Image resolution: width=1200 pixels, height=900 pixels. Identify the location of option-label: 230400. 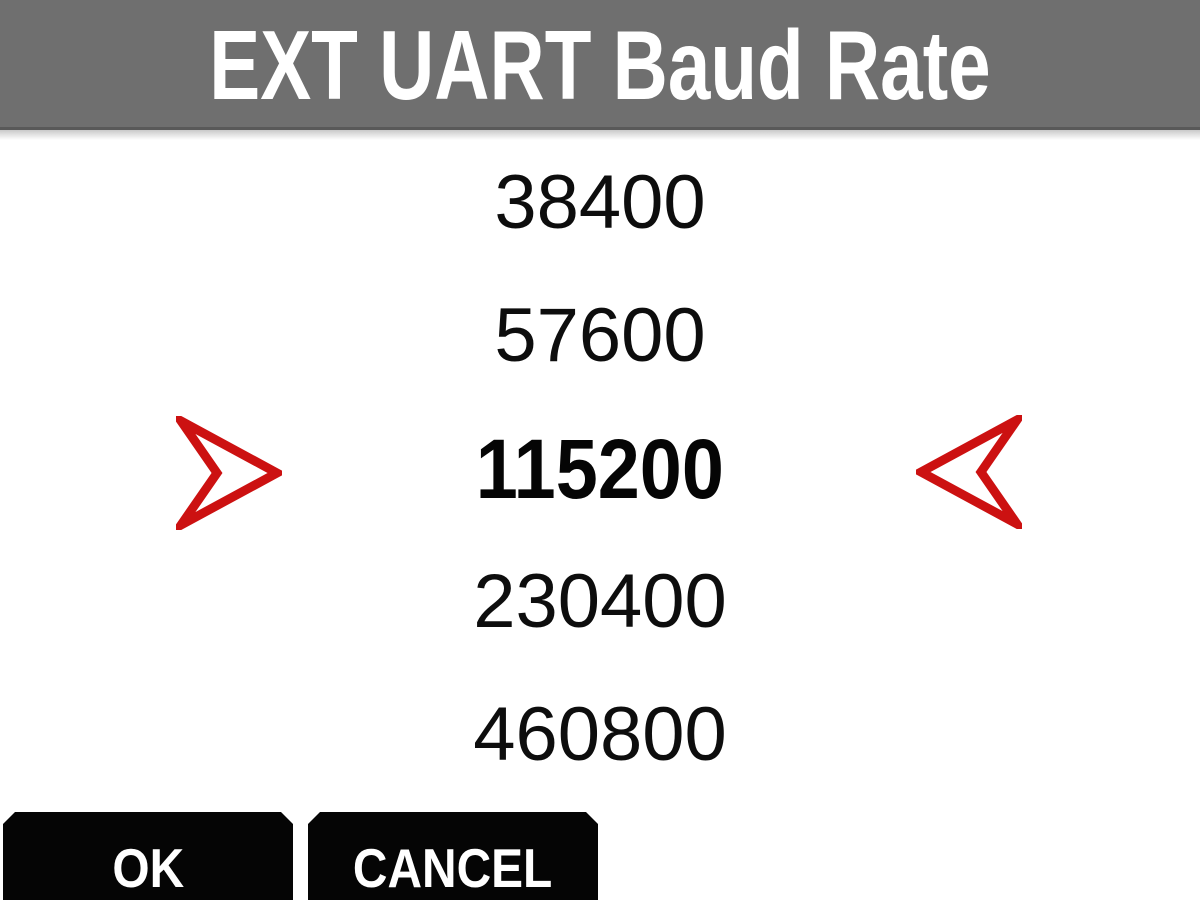
(600, 601).